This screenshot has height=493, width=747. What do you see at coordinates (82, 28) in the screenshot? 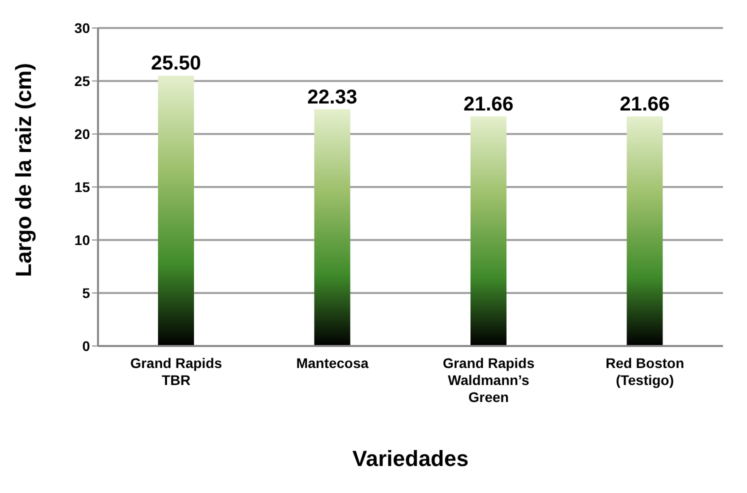
I see `y-tick-label: 30` at bounding box center [82, 28].